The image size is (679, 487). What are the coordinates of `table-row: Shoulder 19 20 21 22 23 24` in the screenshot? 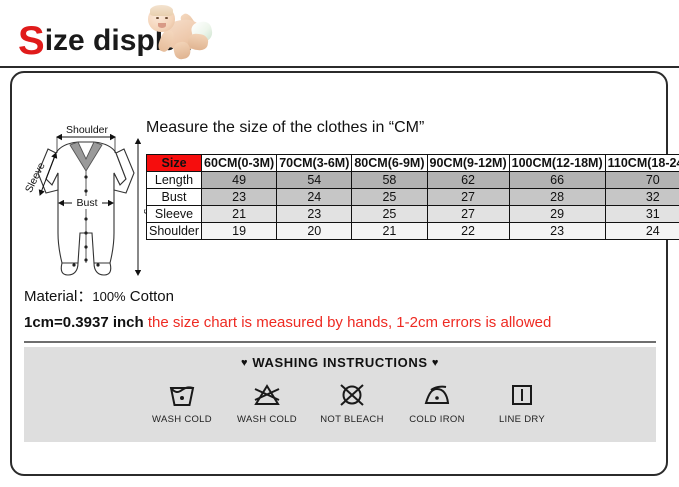 It's located at (412, 231).